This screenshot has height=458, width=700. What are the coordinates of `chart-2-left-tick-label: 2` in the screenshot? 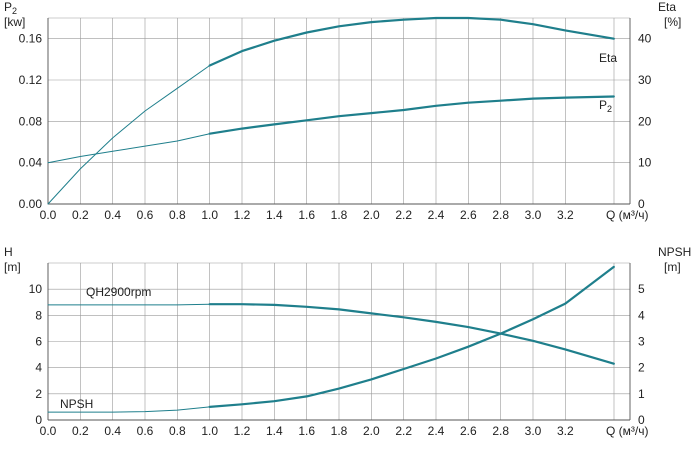 It's located at (38, 394).